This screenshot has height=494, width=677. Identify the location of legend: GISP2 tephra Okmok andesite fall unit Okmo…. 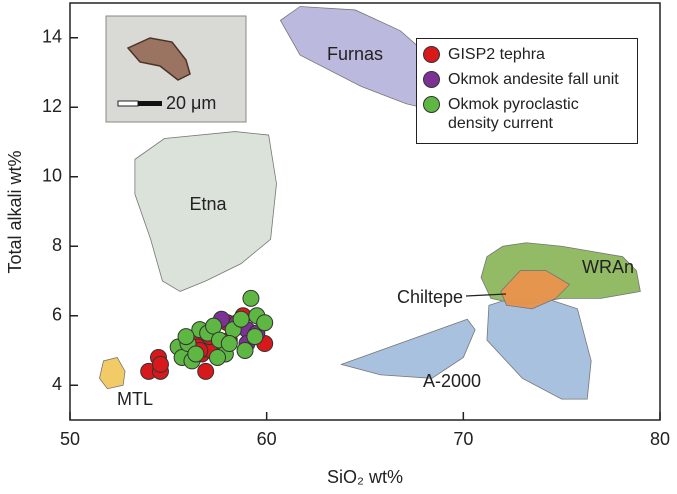
(527, 91).